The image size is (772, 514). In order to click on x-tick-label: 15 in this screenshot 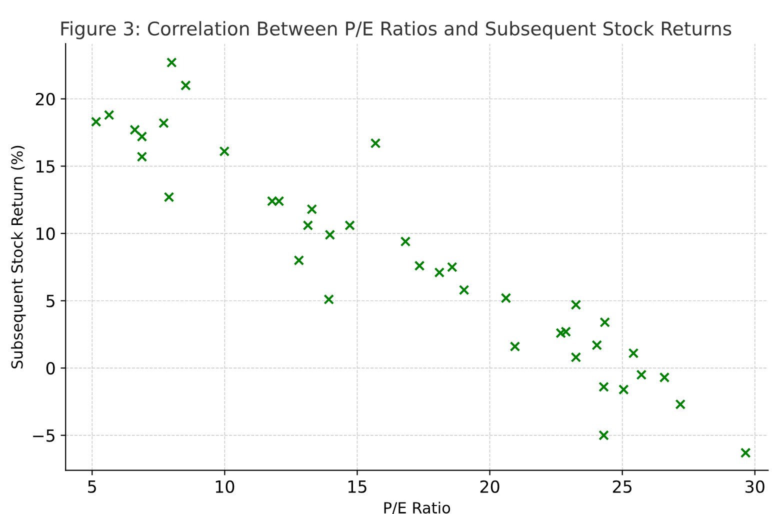, I will do `click(357, 486)`.